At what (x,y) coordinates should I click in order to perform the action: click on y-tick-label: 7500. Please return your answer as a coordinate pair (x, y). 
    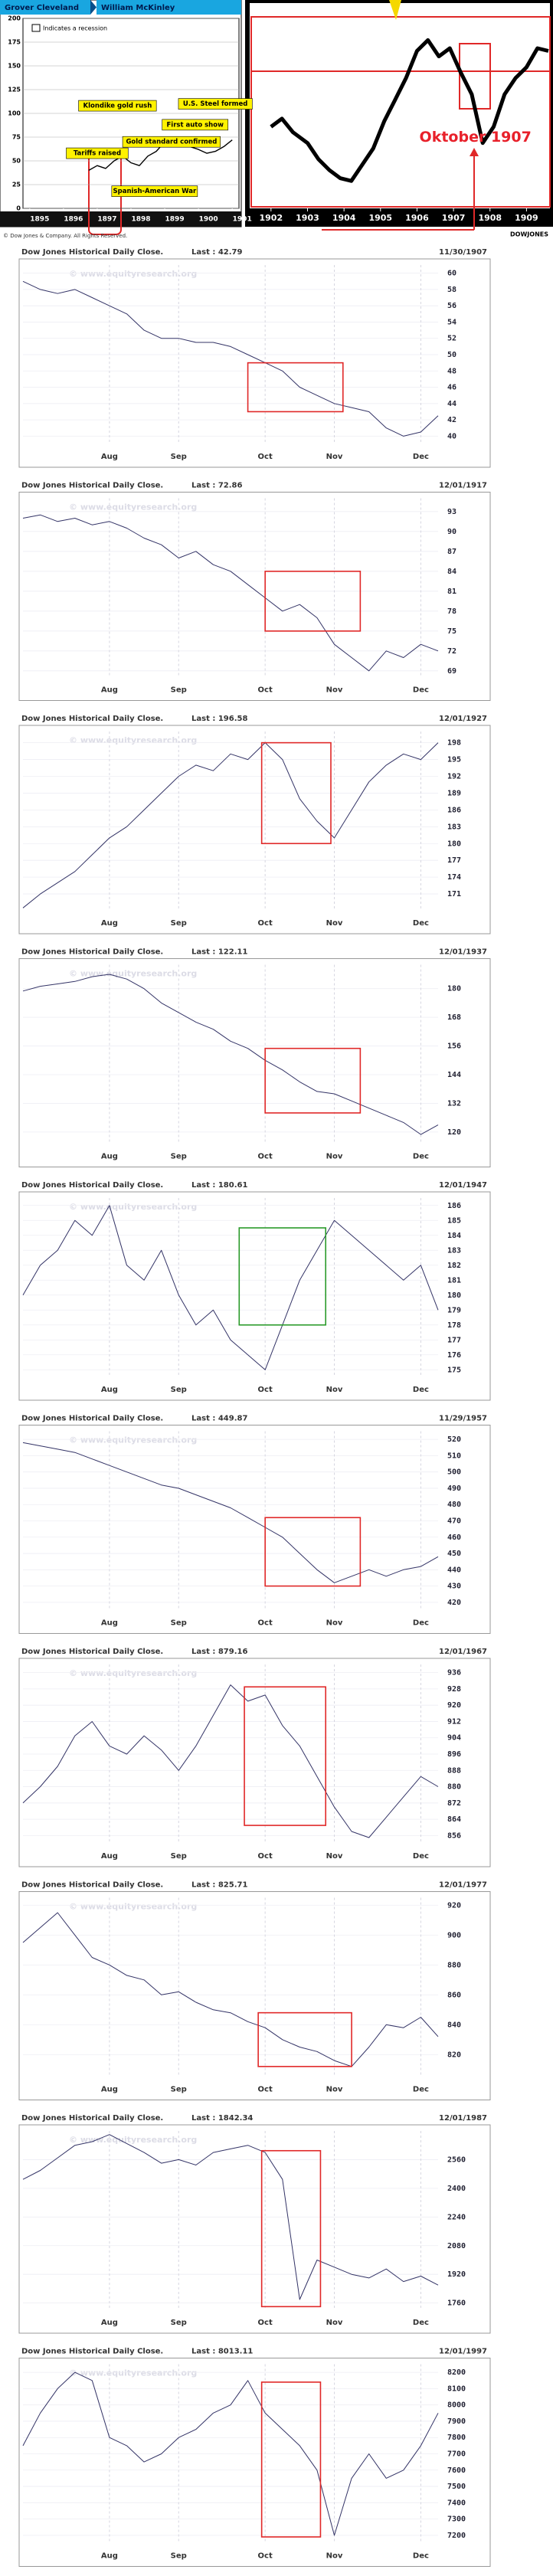
    Looking at the image, I should click on (457, 2487).